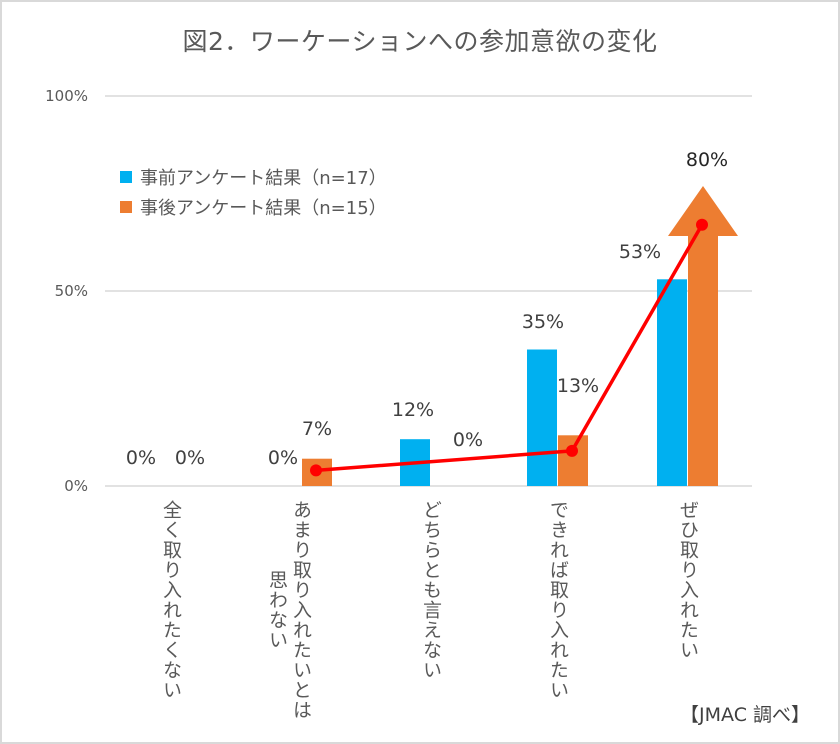 This screenshot has height=744, width=840. I want to click on y-tick-label: 50%, so click(71, 291).